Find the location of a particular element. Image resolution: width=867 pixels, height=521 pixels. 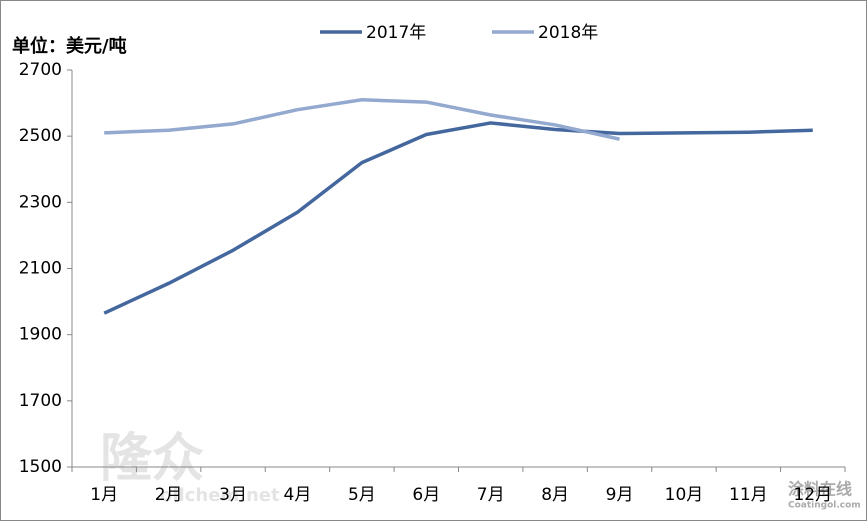

x-tick-label: 1月 is located at coordinates (104, 495).